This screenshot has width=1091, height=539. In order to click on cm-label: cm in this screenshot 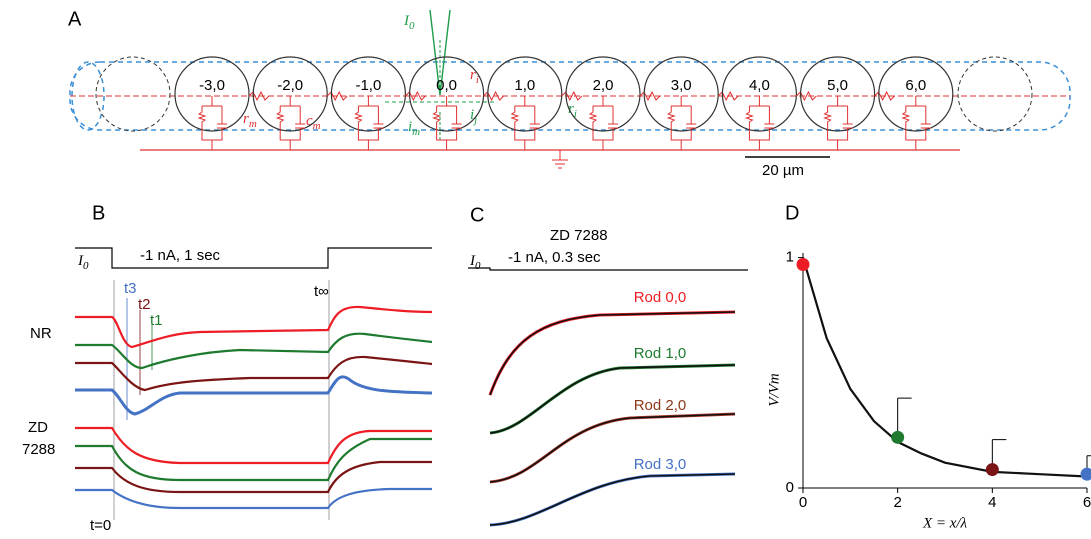, I will do `click(313, 122)`.